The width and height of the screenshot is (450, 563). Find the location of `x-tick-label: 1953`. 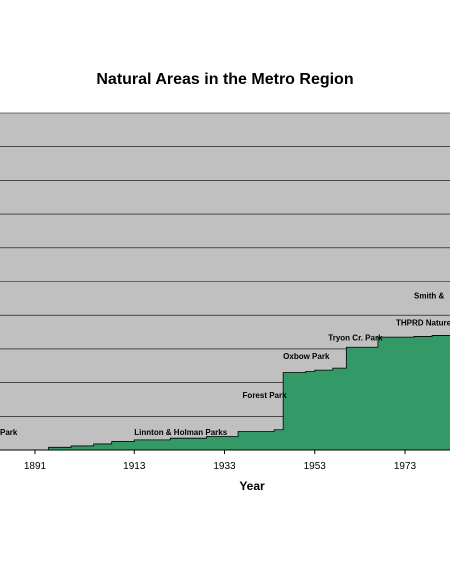

x-tick-label: 1953 is located at coordinates (315, 466).